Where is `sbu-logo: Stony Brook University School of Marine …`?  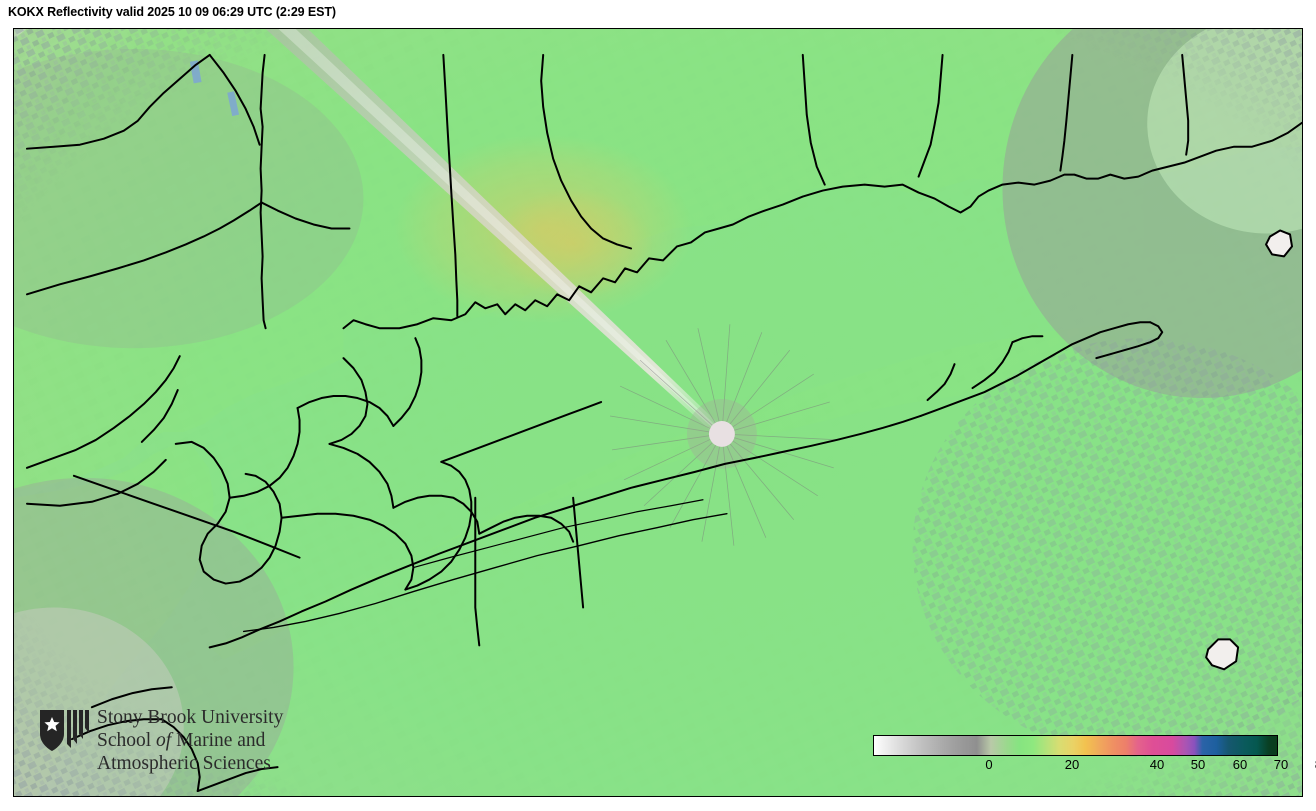
sbu-logo: Stony Brook University School of Marine … is located at coordinates (173, 747).